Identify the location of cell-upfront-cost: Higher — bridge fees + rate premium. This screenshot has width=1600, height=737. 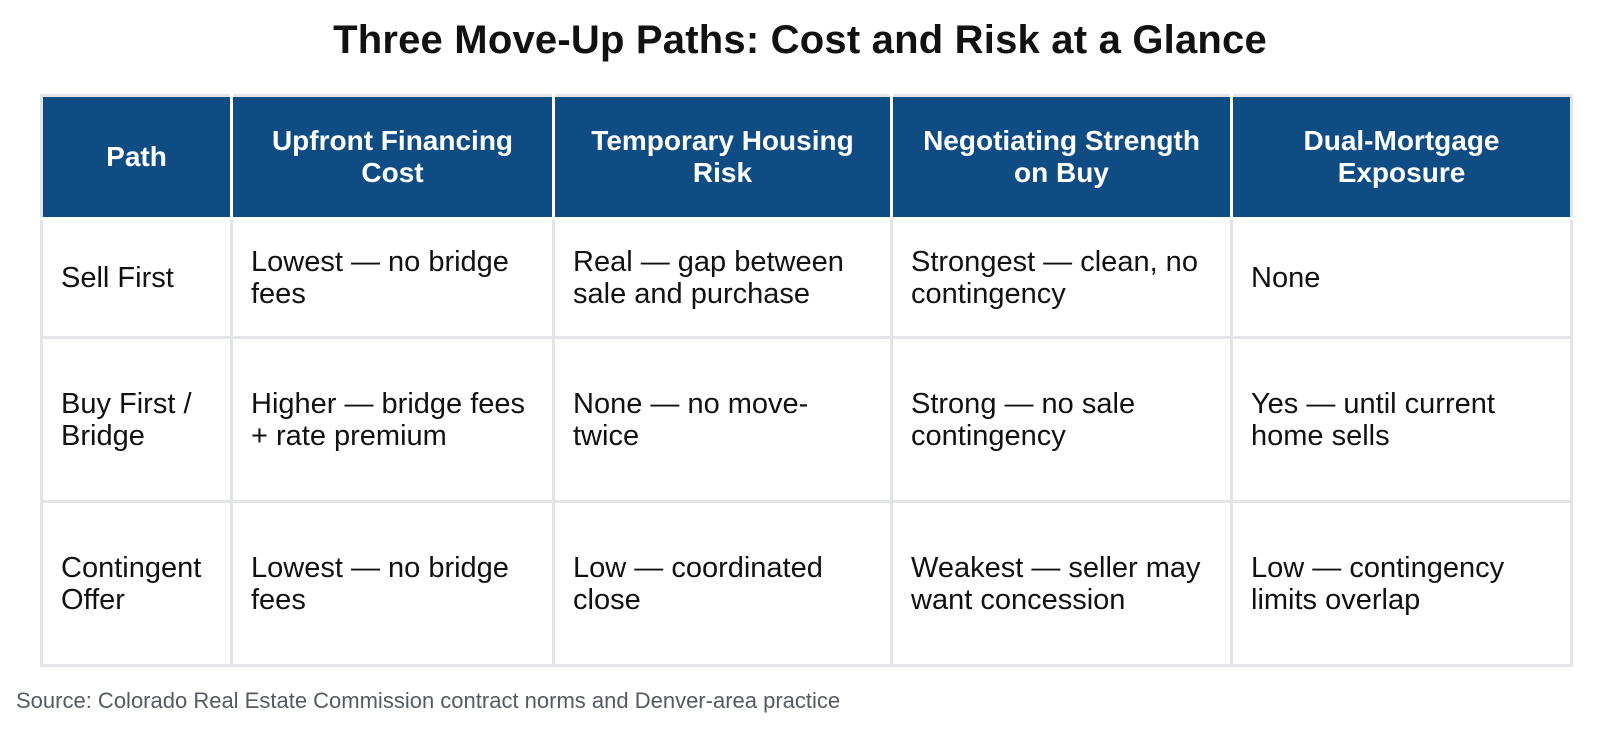
(392, 419).